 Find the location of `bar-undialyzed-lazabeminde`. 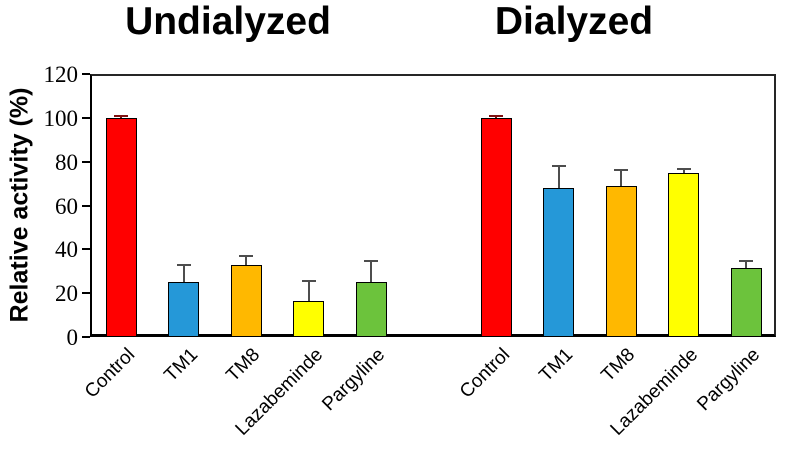

bar-undialyzed-lazabeminde is located at coordinates (308, 318).